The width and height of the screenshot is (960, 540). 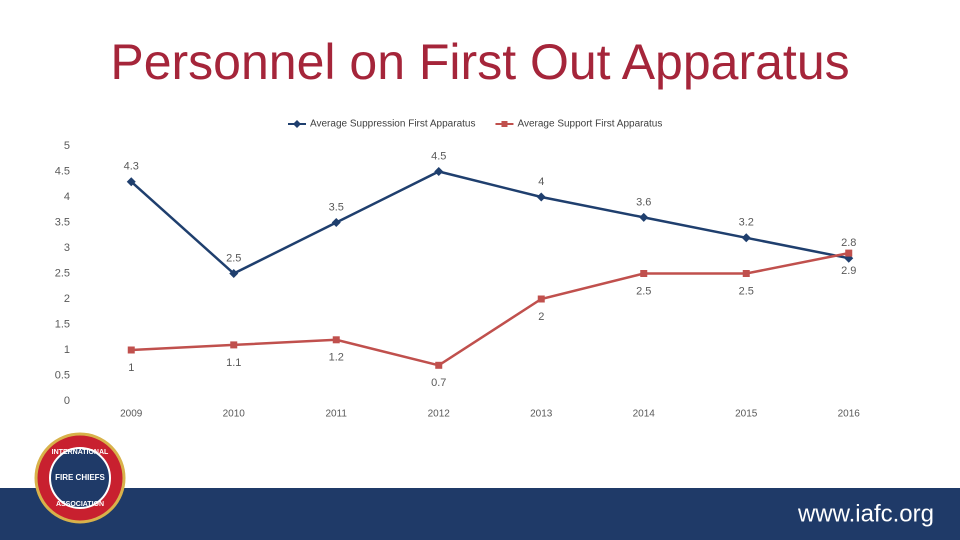 I want to click on x-tick-label: 2013, so click(x=541, y=414).